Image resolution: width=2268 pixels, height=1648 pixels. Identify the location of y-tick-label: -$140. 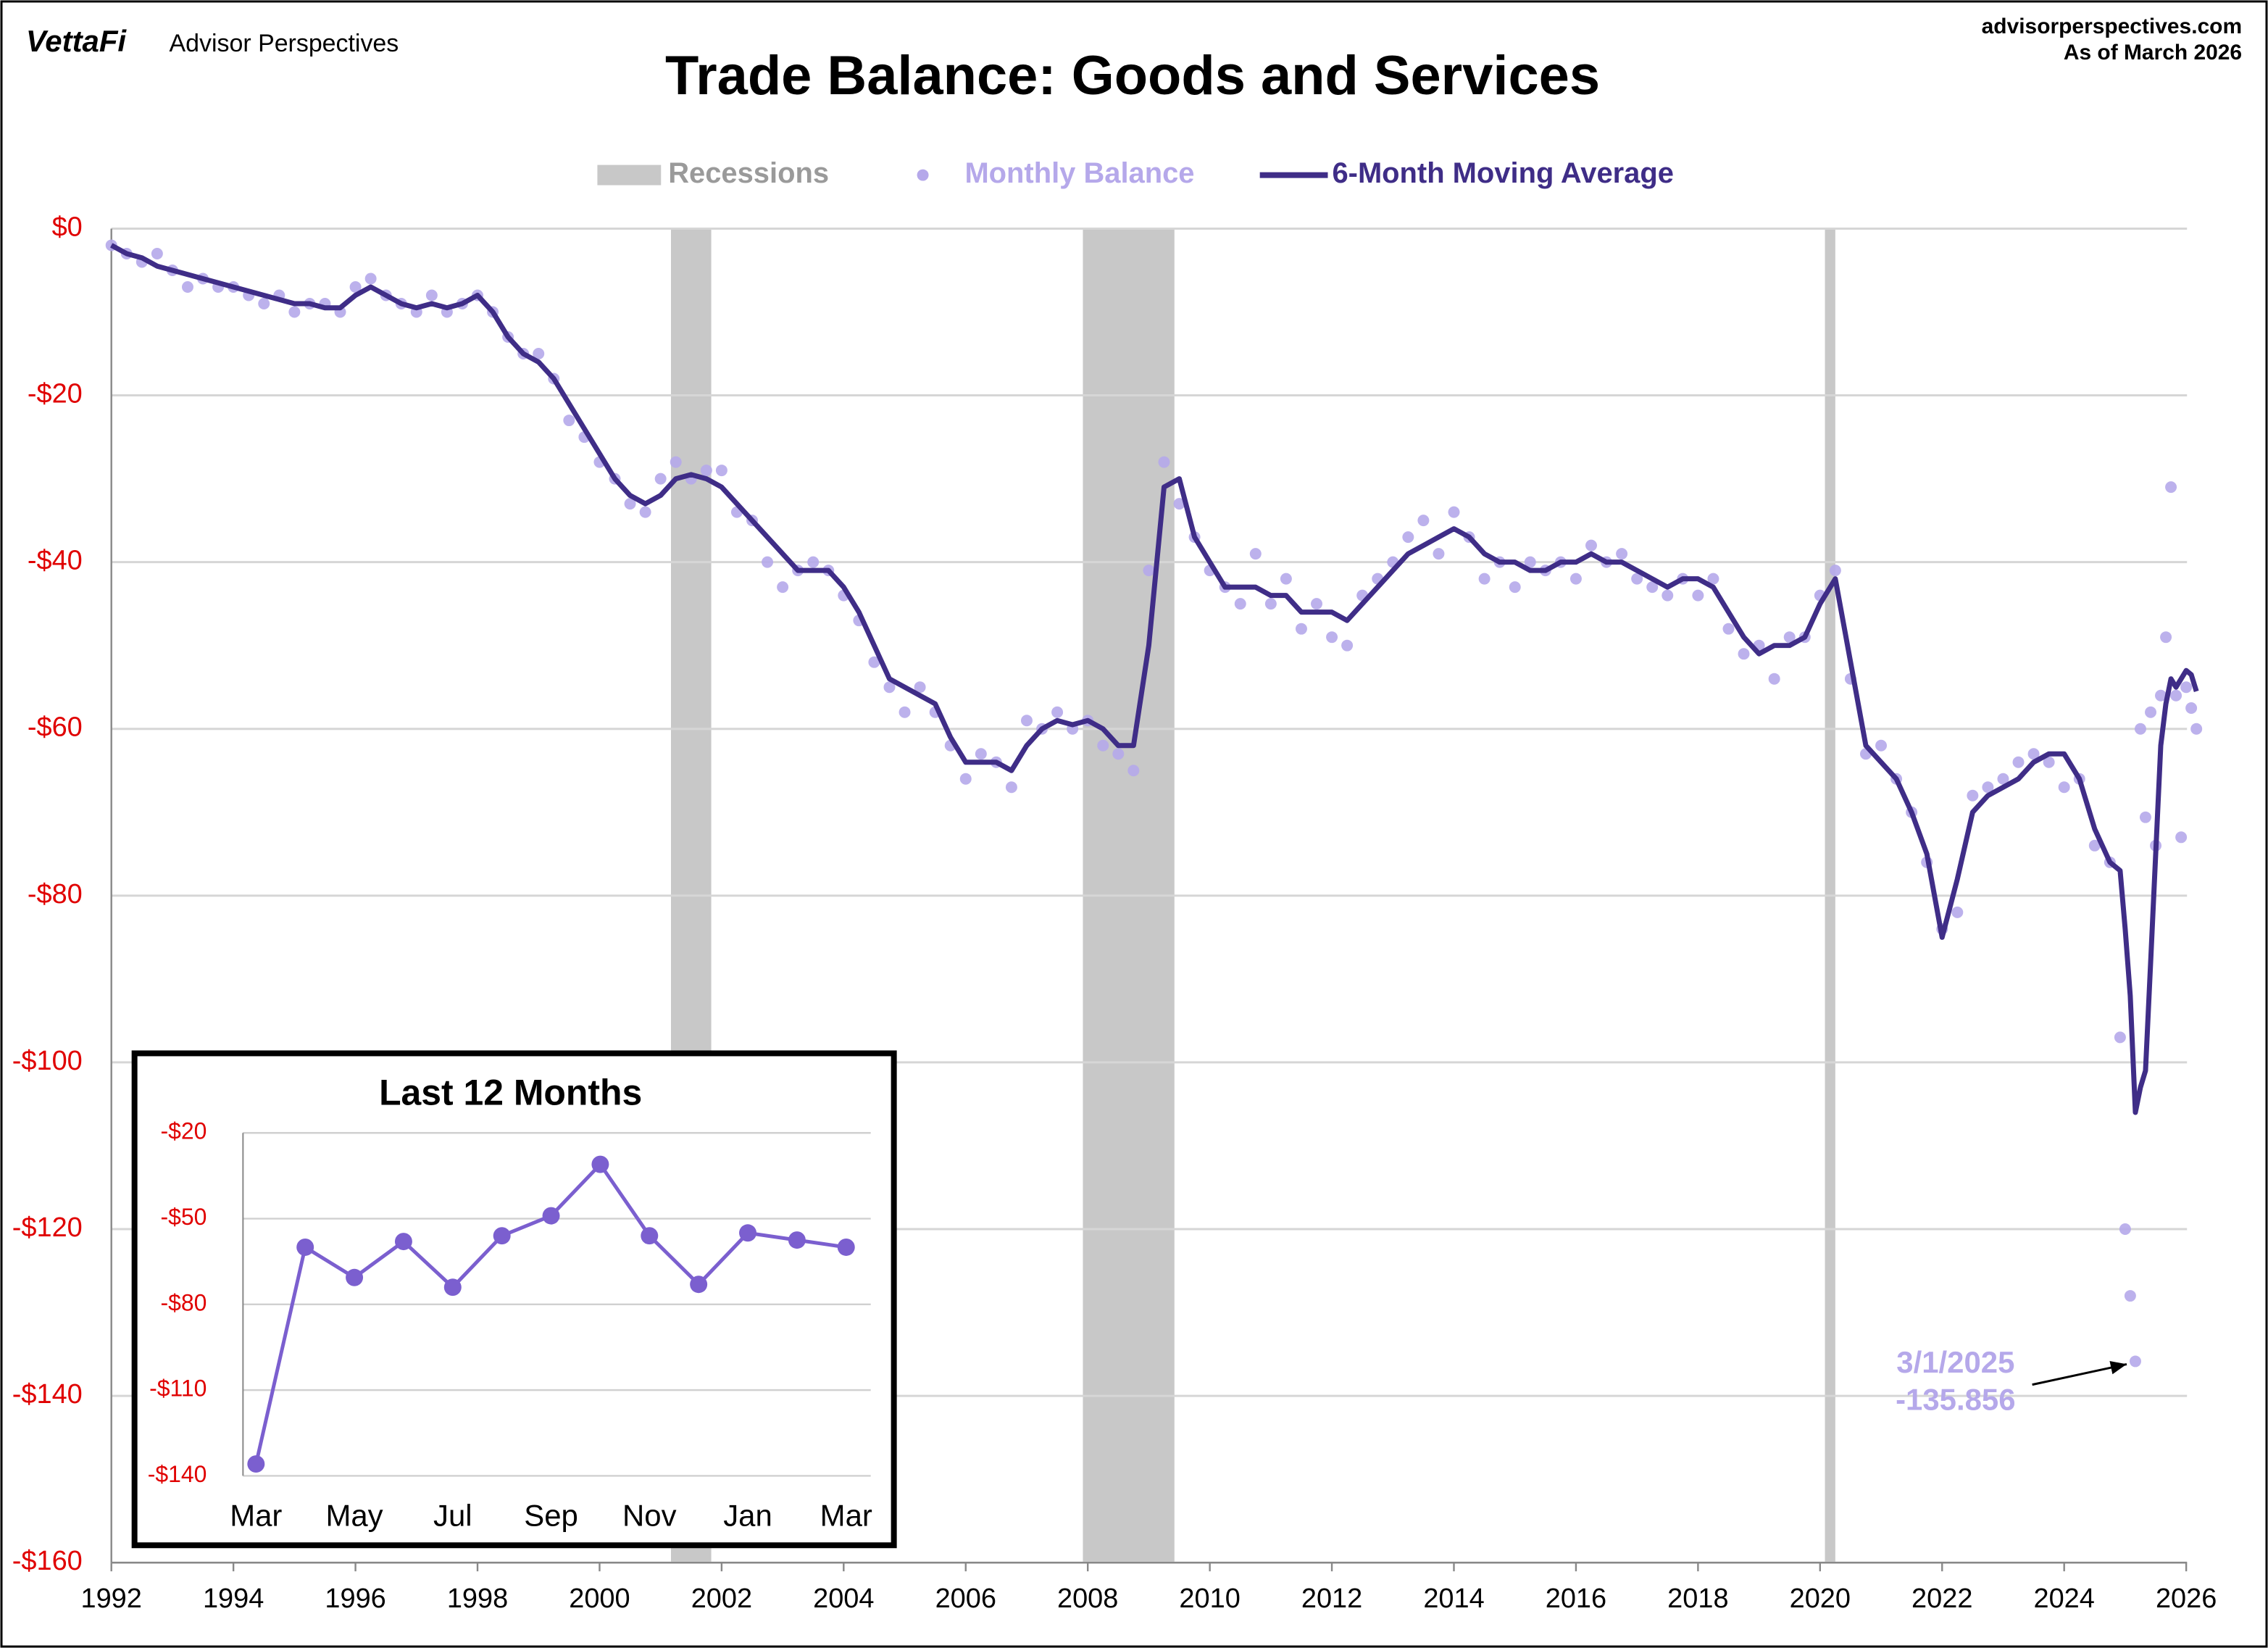
(178, 1474).